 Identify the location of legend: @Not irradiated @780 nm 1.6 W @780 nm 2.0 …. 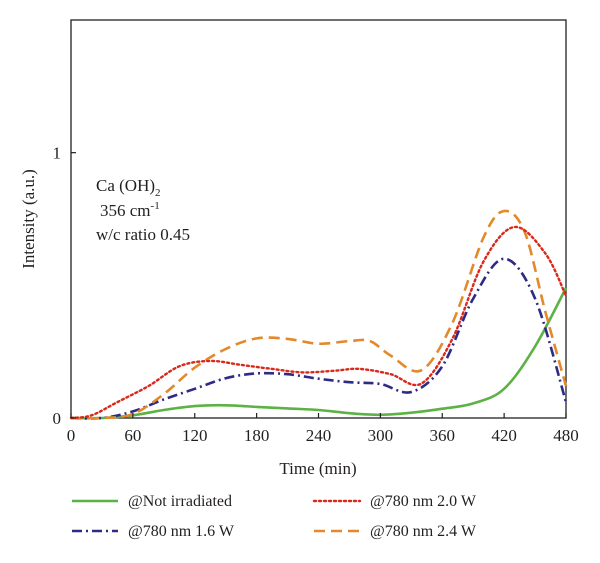
(274, 516).